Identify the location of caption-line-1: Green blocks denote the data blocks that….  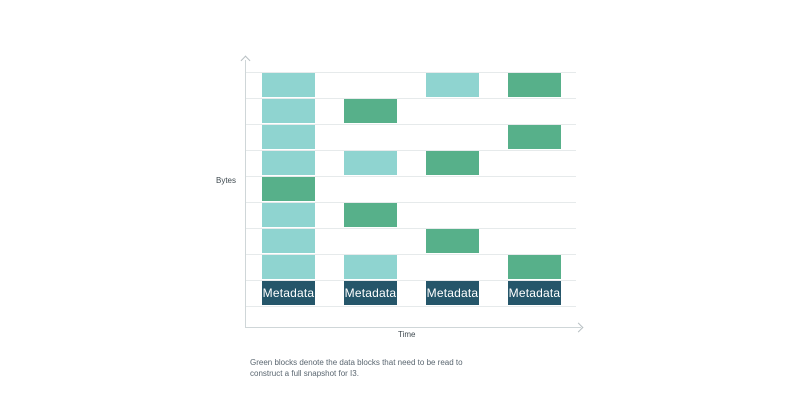
(356, 362).